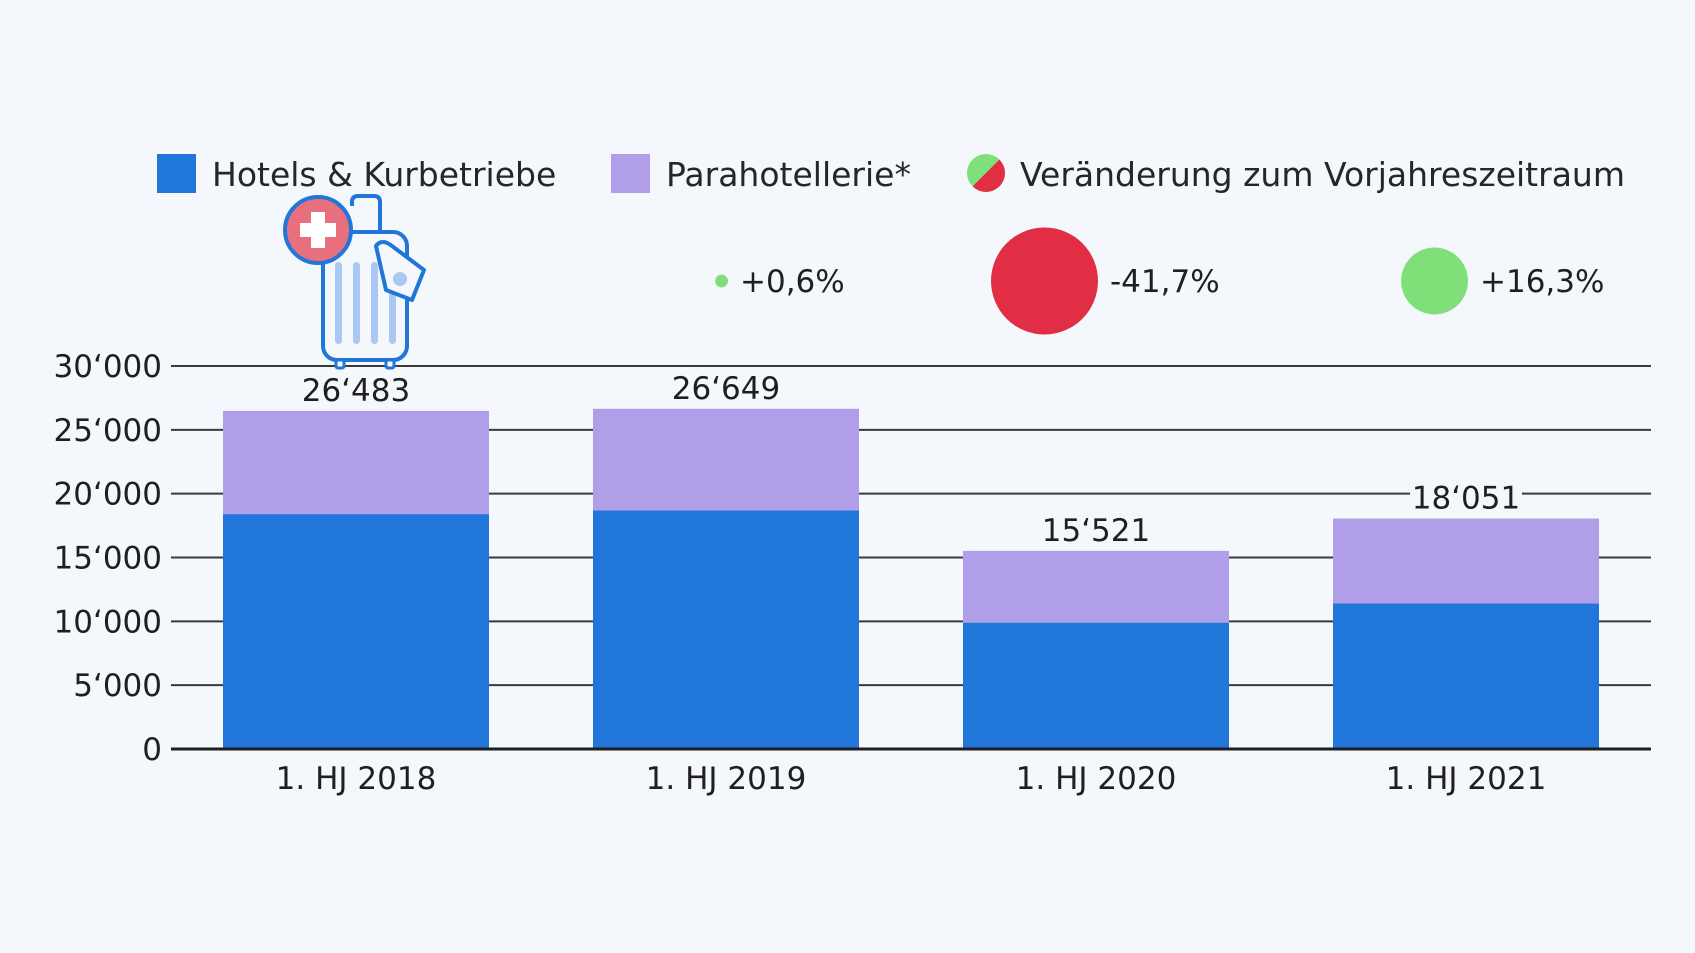 Image resolution: width=1695 pixels, height=953 pixels. I want to click on total-label: 26‘483, so click(356, 391).